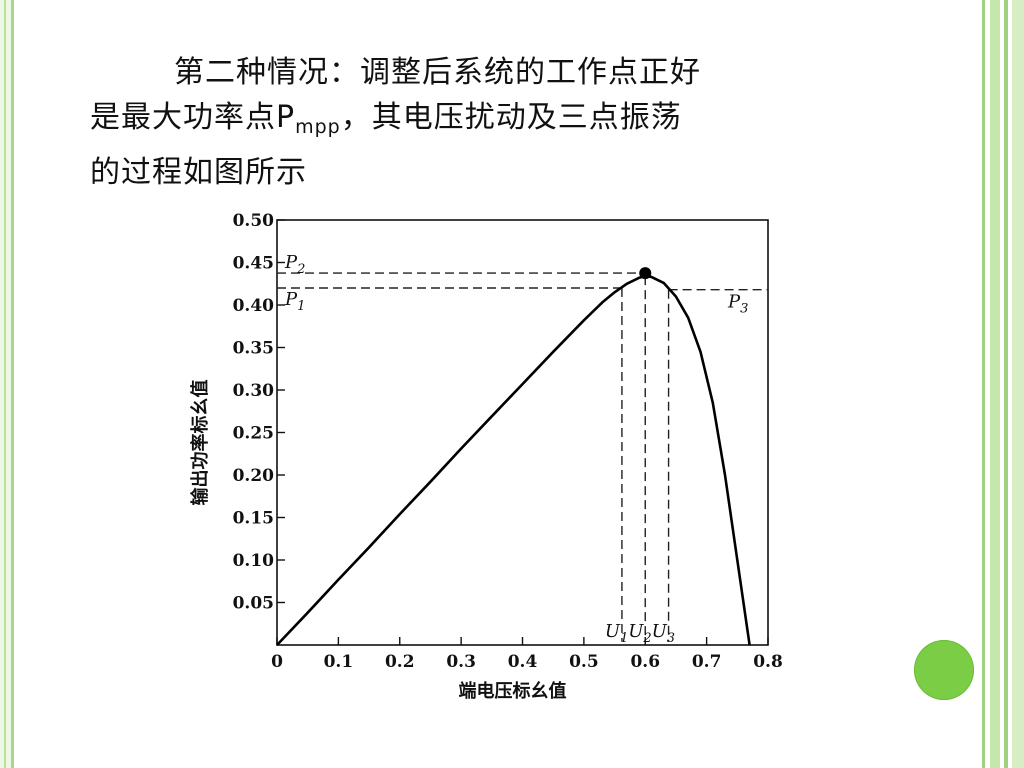  I want to click on mpp-point-marker, so click(645, 273).